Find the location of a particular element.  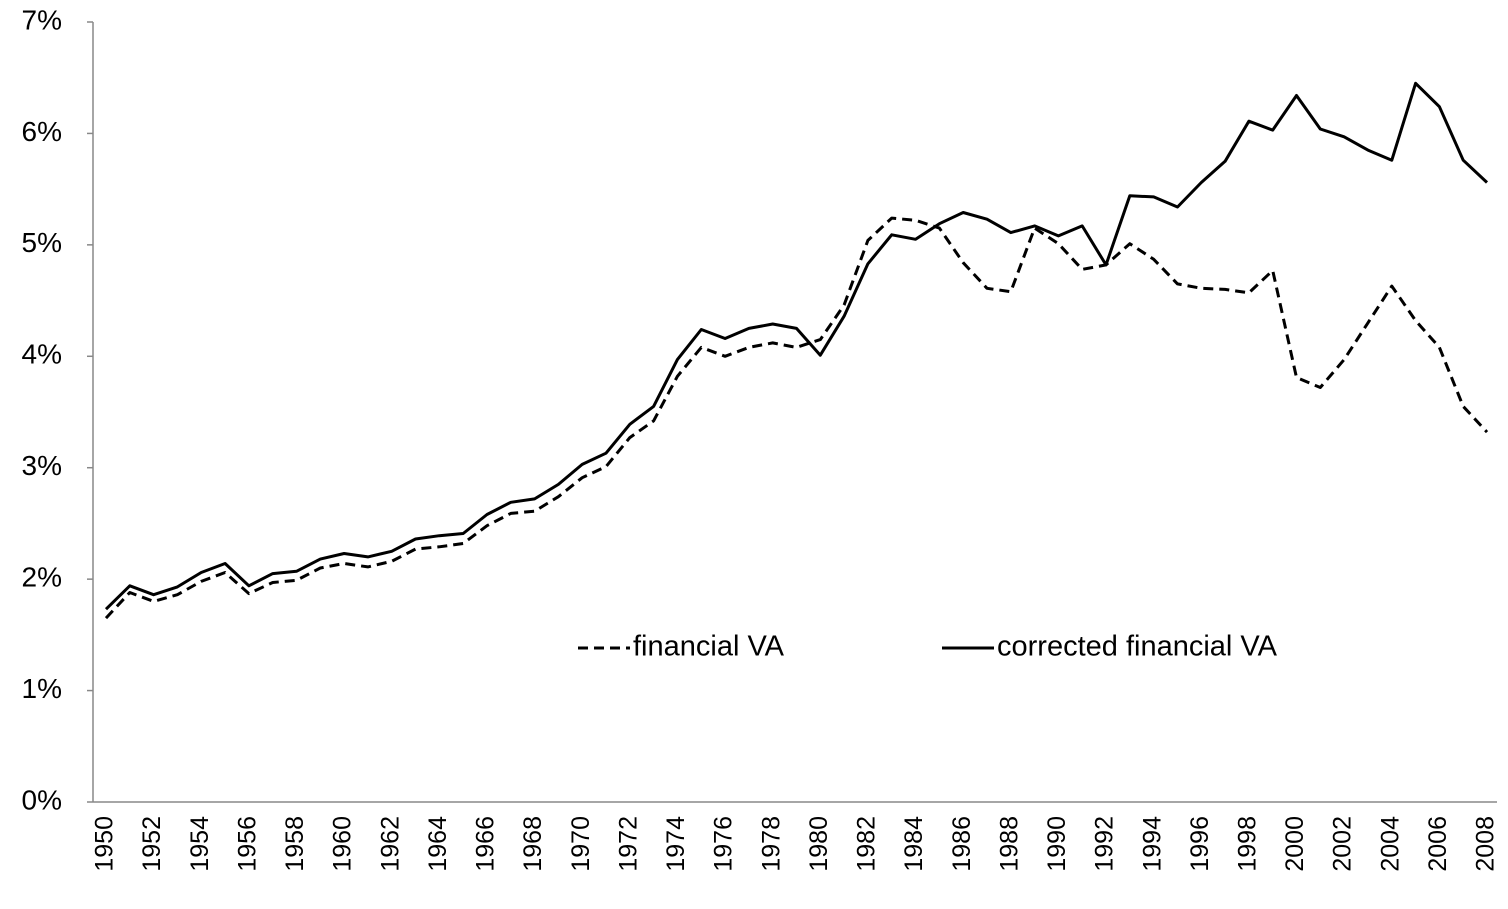

x-tick-label: 1972 is located at coordinates (628, 844).